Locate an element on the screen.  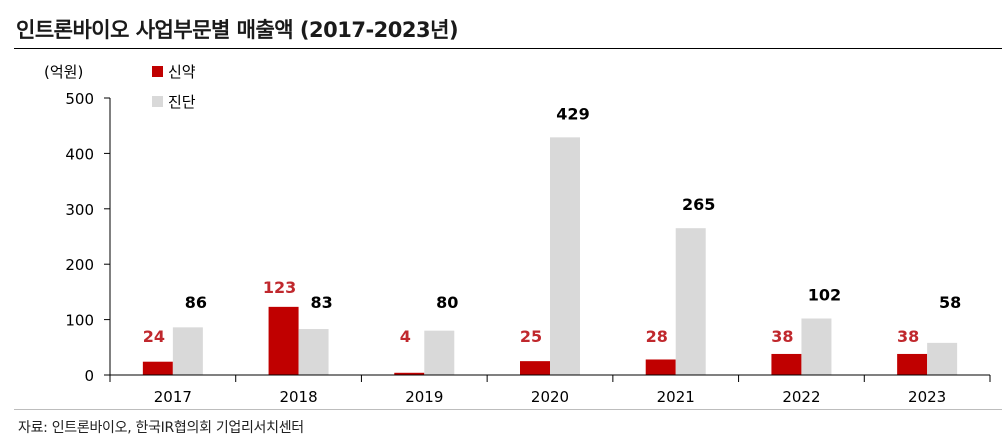
bar-진단-2021 is located at coordinates (690, 301).